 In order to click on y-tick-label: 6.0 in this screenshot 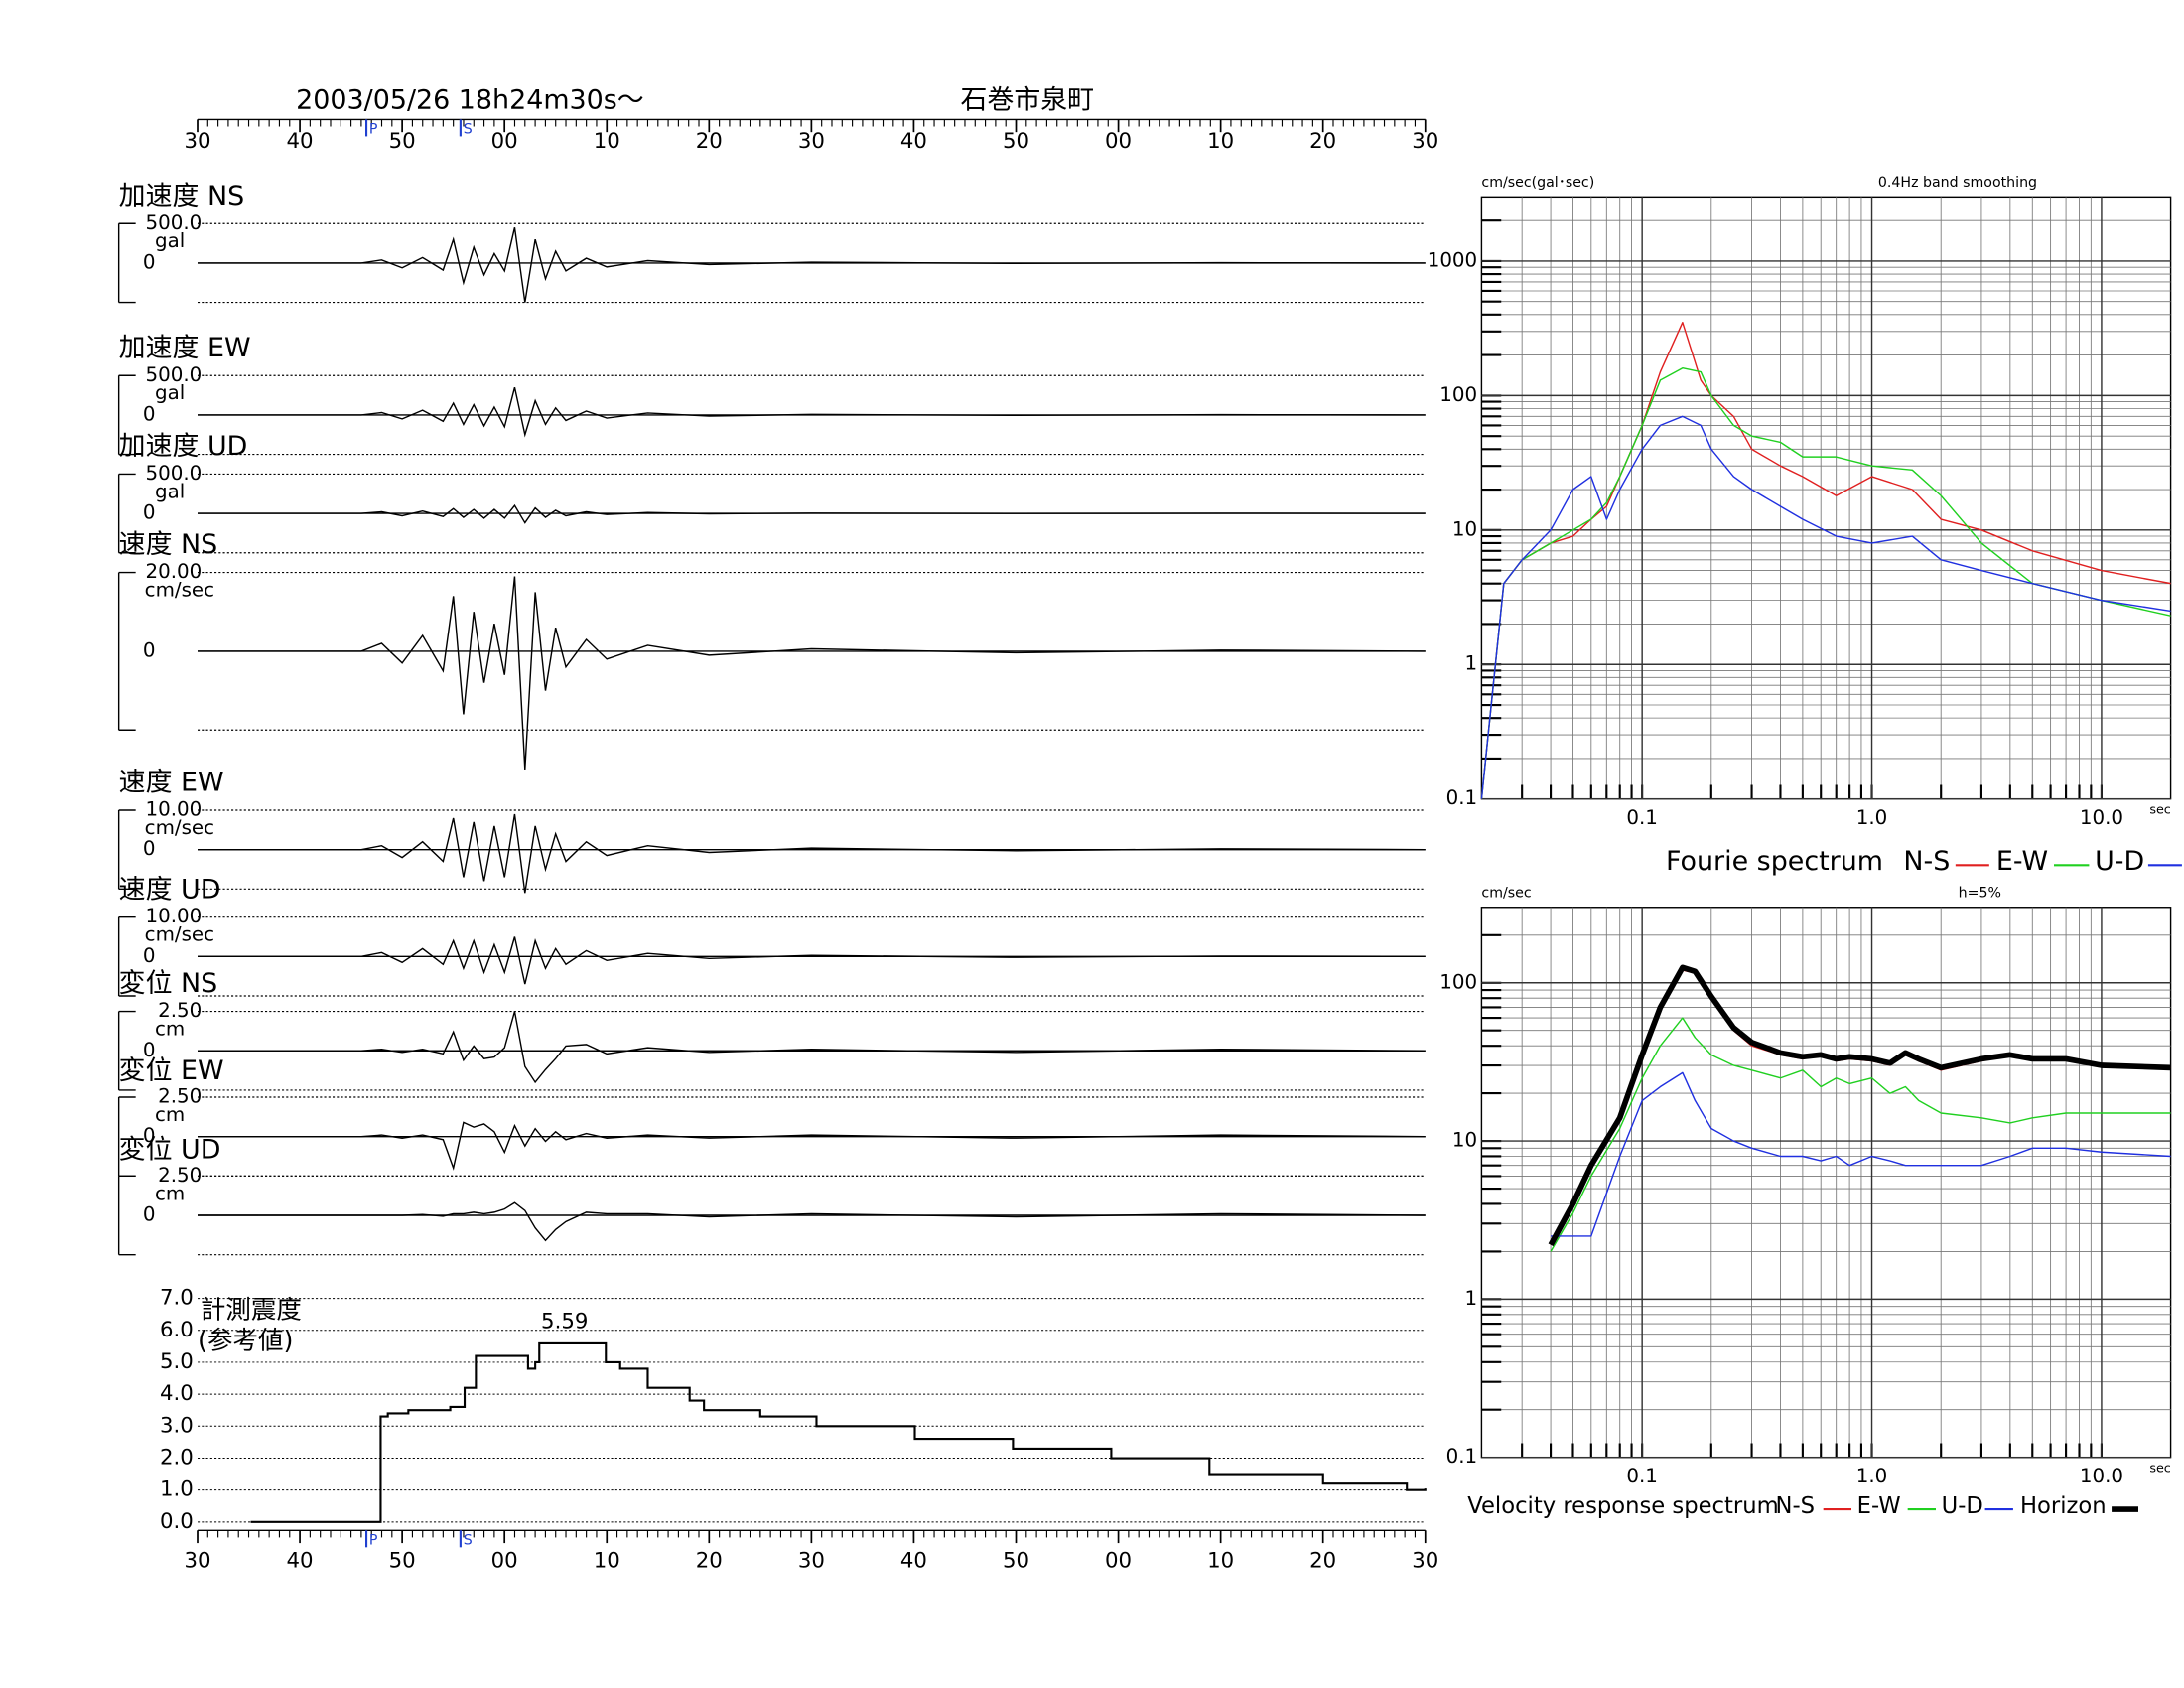, I will do `click(177, 1330)`.